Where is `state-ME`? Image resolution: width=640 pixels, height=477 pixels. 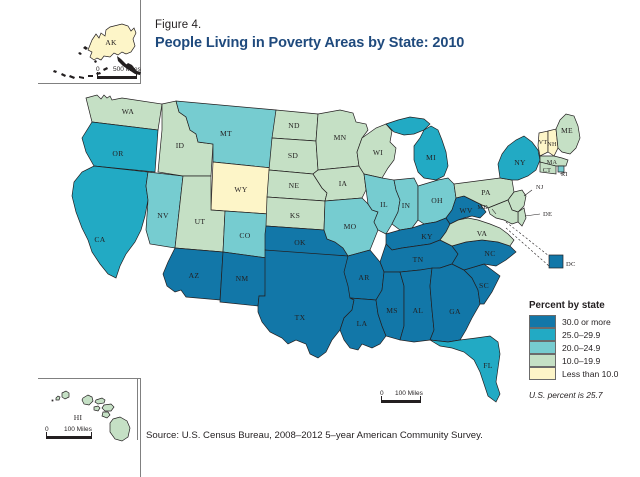 state-ME is located at coordinates (568, 134).